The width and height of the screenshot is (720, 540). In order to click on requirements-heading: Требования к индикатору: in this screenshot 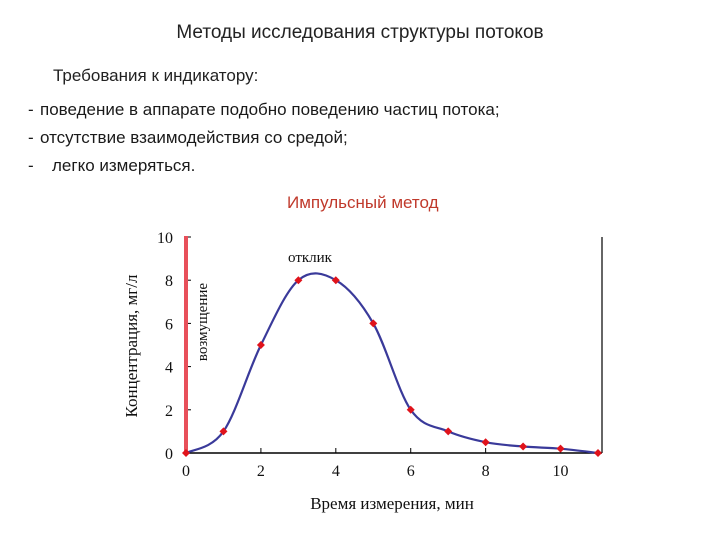, I will do `click(156, 75)`.